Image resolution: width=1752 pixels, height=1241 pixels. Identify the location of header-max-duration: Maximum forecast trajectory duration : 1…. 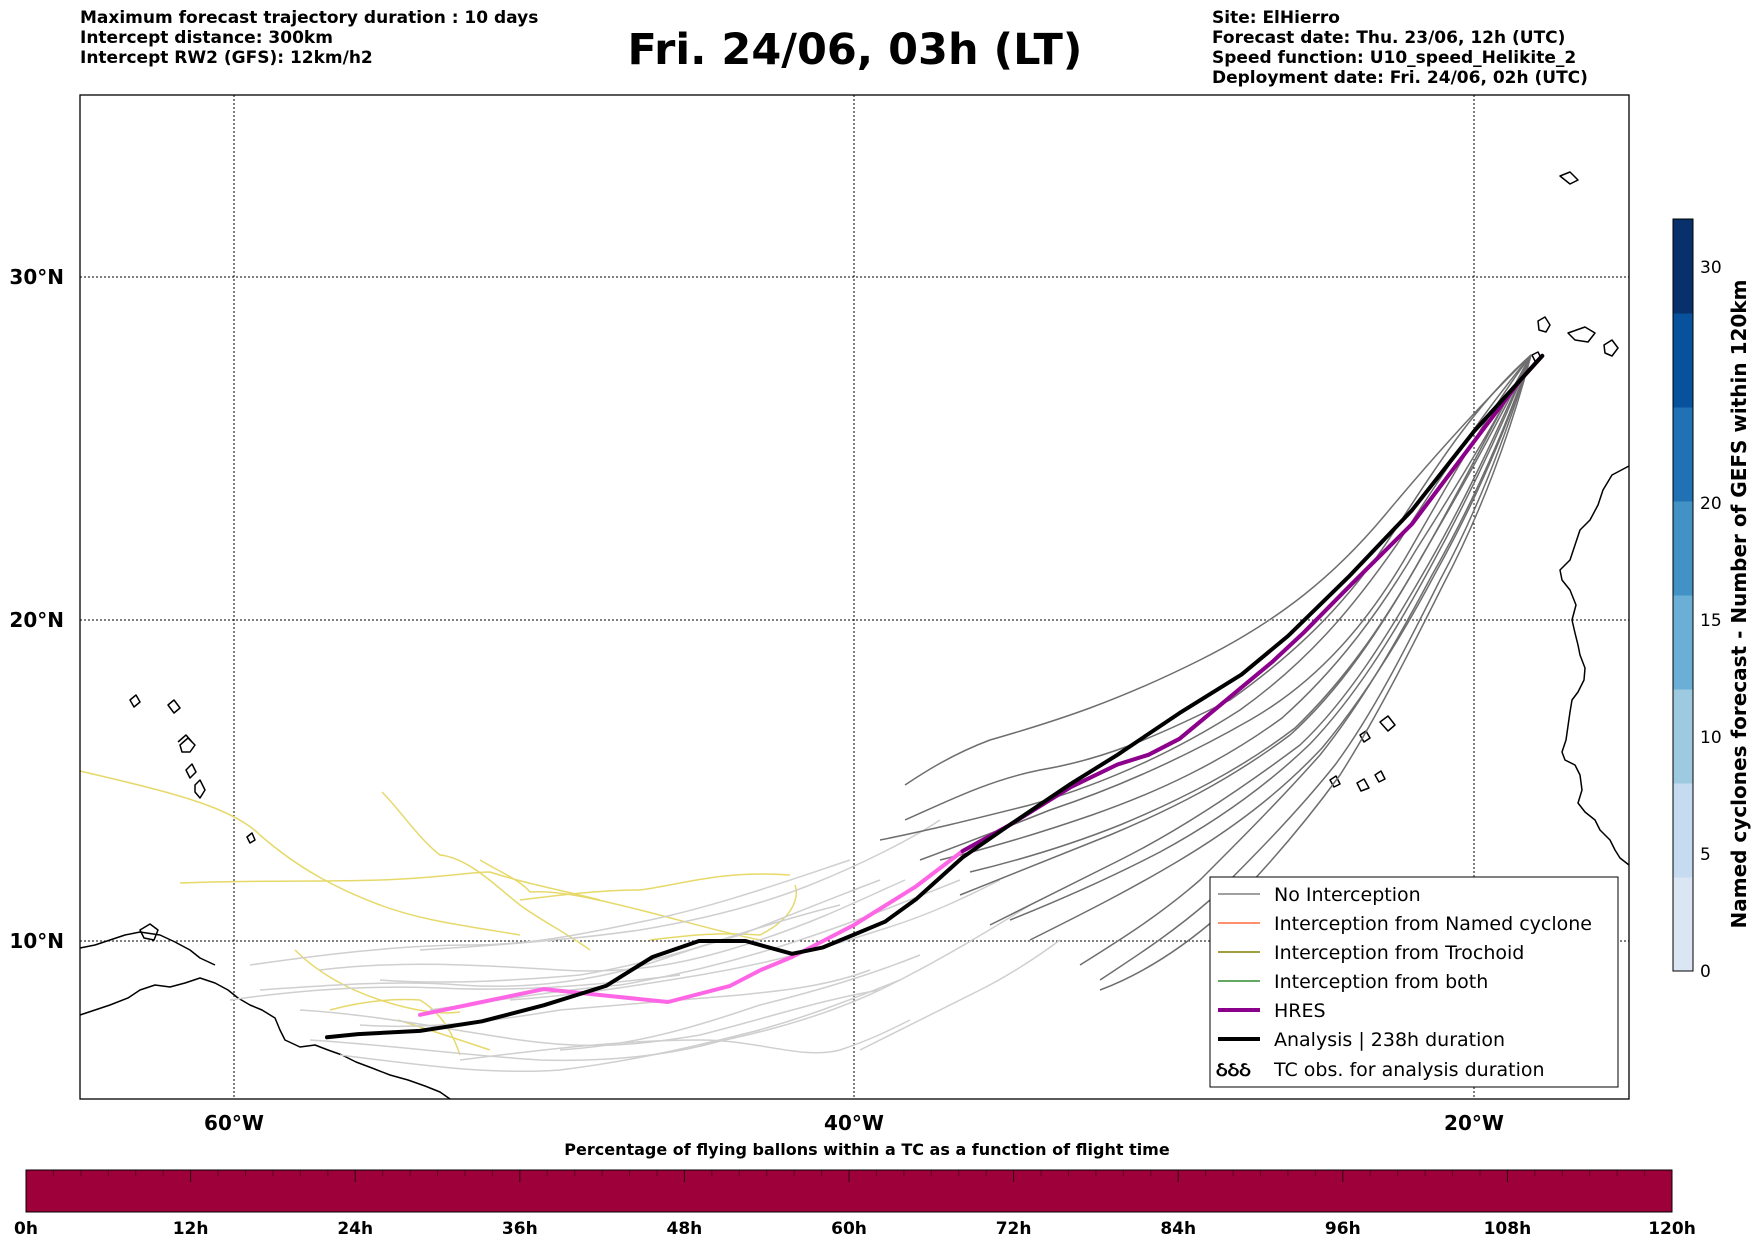
(309, 18).